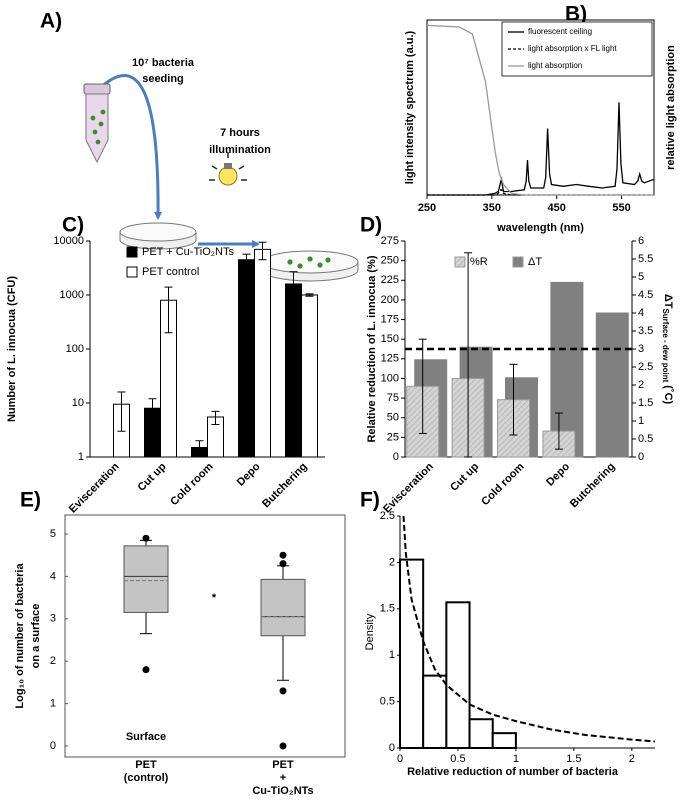 The height and width of the screenshot is (800, 687). Describe the element at coordinates (393, 437) in the screenshot. I see `y-tick-label: 25` at that location.